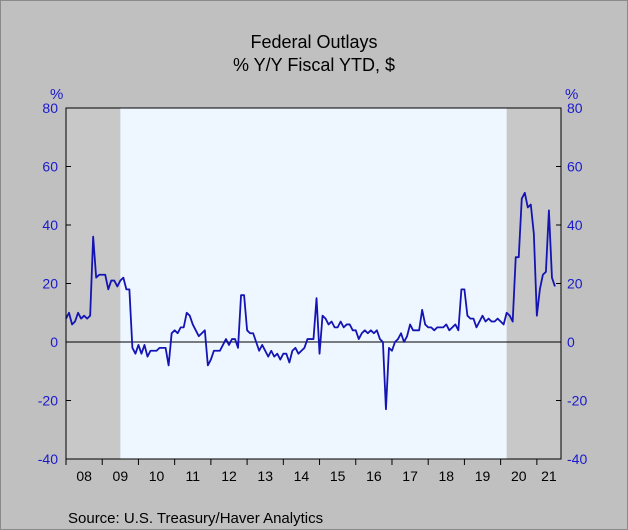 Image resolution: width=628 pixels, height=530 pixels. I want to click on x-tick-label: 19, so click(483, 476).